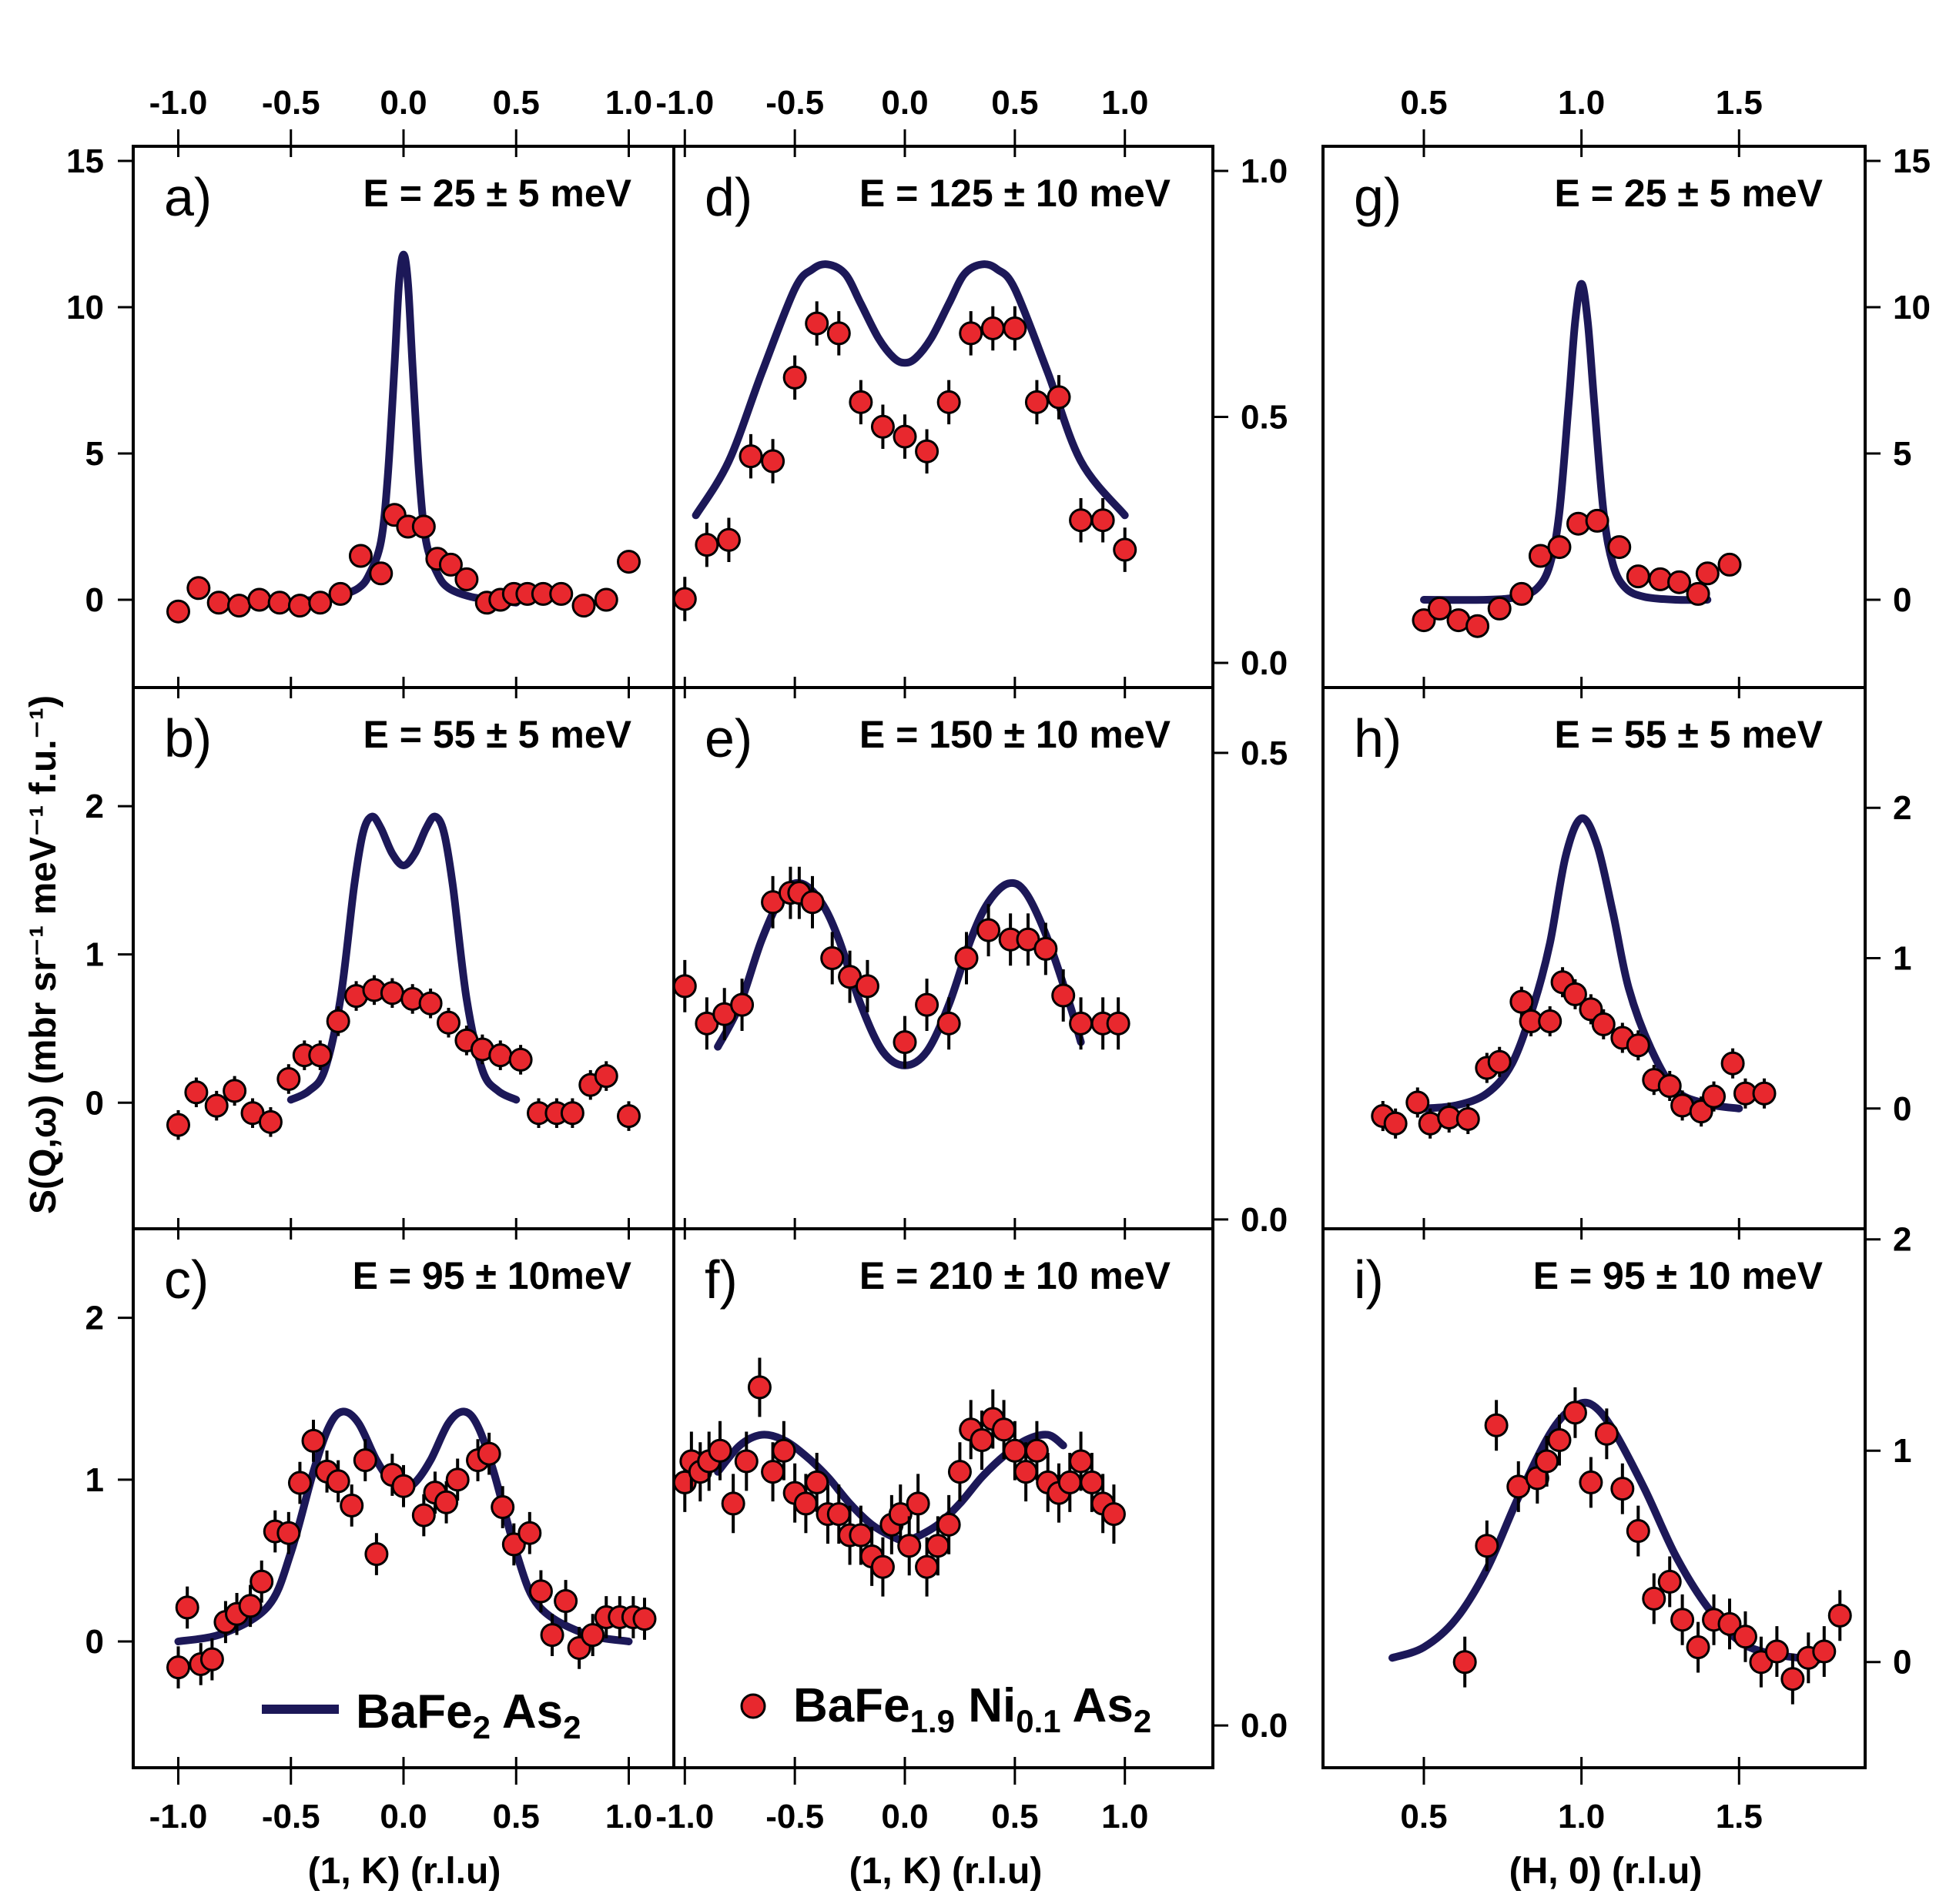 This screenshot has height=1904, width=1946. I want to click on panel-b-ytick-label: 1, so click(94, 955).